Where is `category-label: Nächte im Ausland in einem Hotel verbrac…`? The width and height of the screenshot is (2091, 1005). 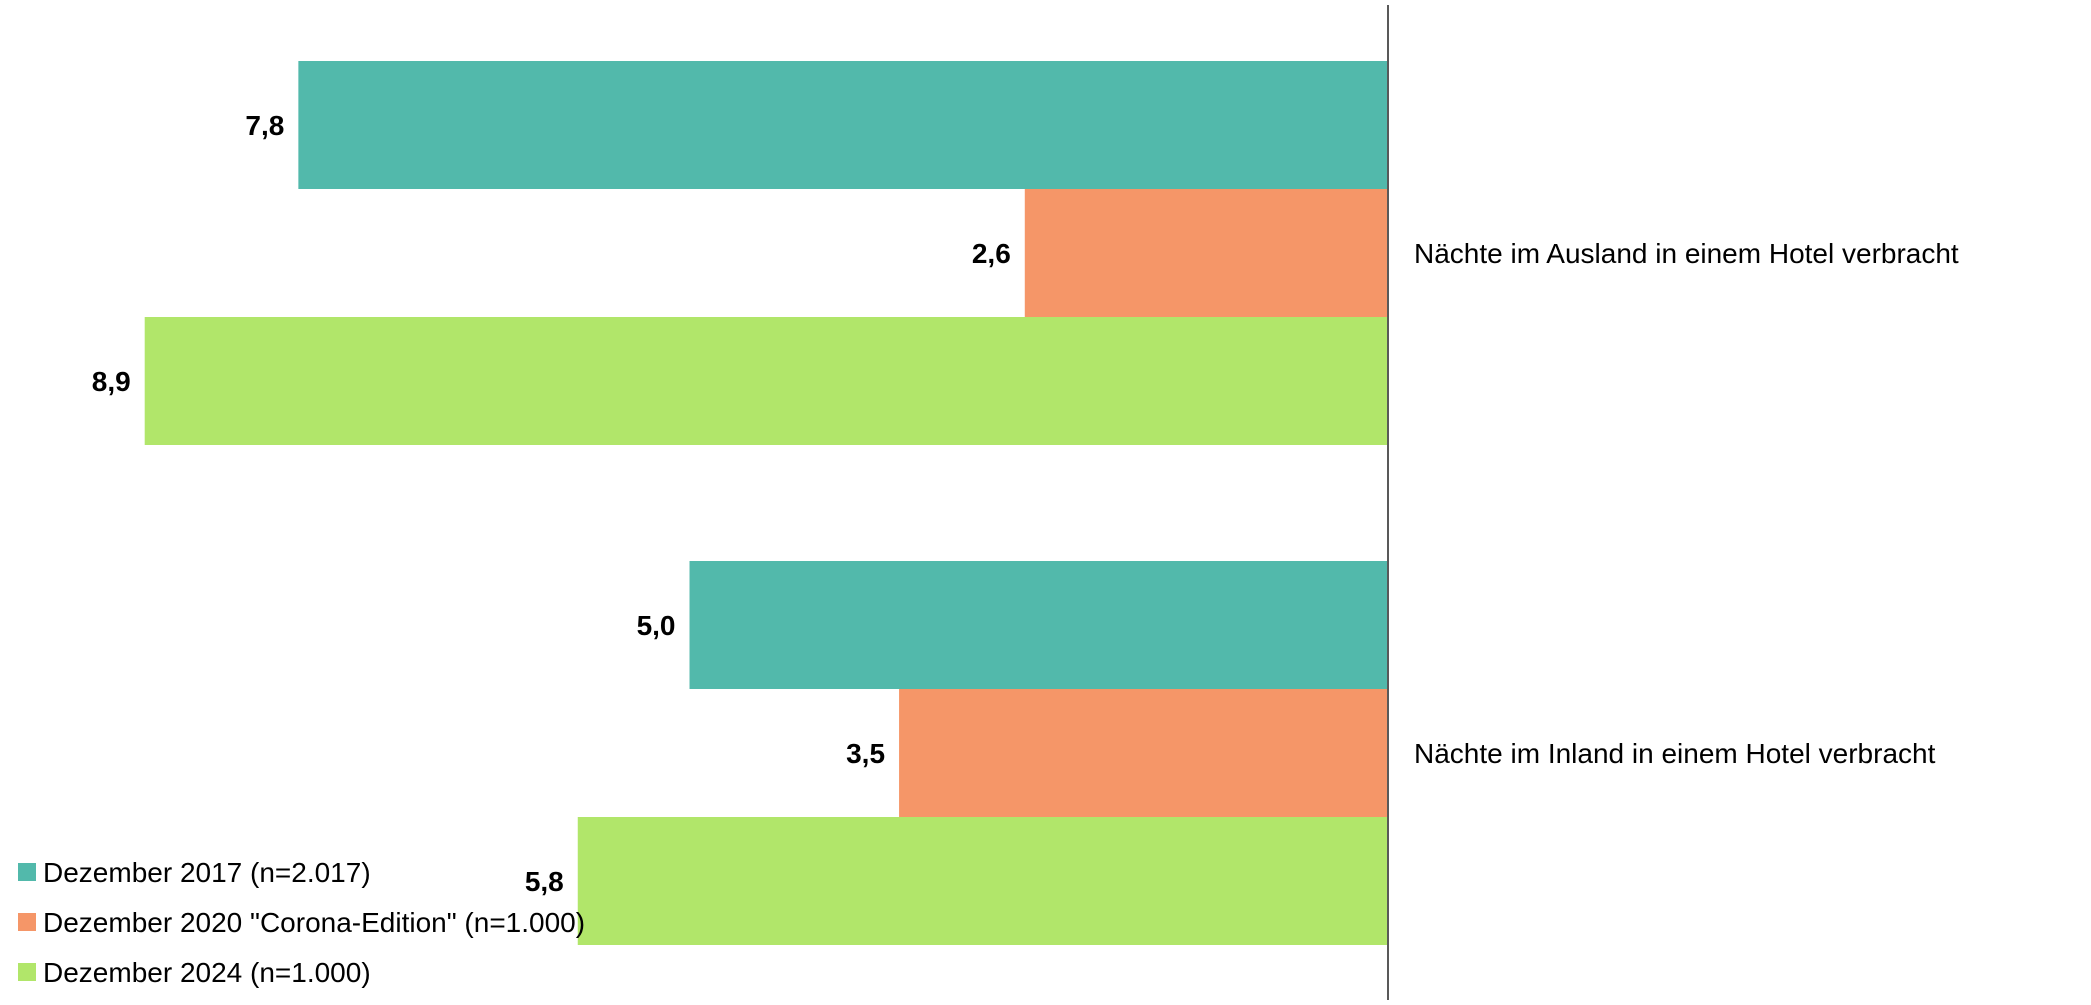
category-label: Nächte im Ausland in einem Hotel verbrac… is located at coordinates (1686, 253).